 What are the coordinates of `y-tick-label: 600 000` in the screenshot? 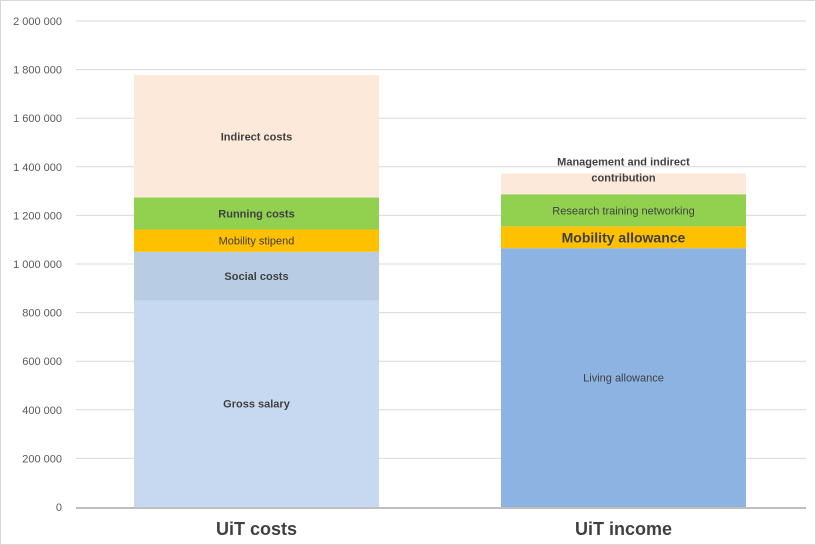 It's located at (42, 362).